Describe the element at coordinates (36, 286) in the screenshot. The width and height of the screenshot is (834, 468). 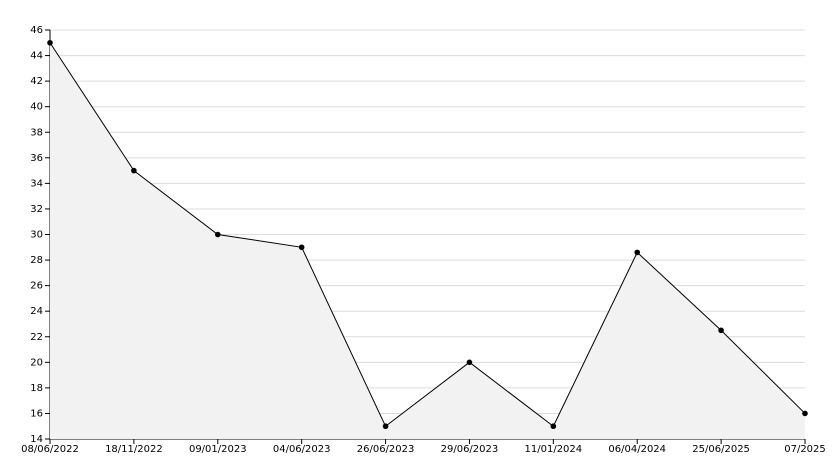
I see `y-tick-label: 26` at that location.